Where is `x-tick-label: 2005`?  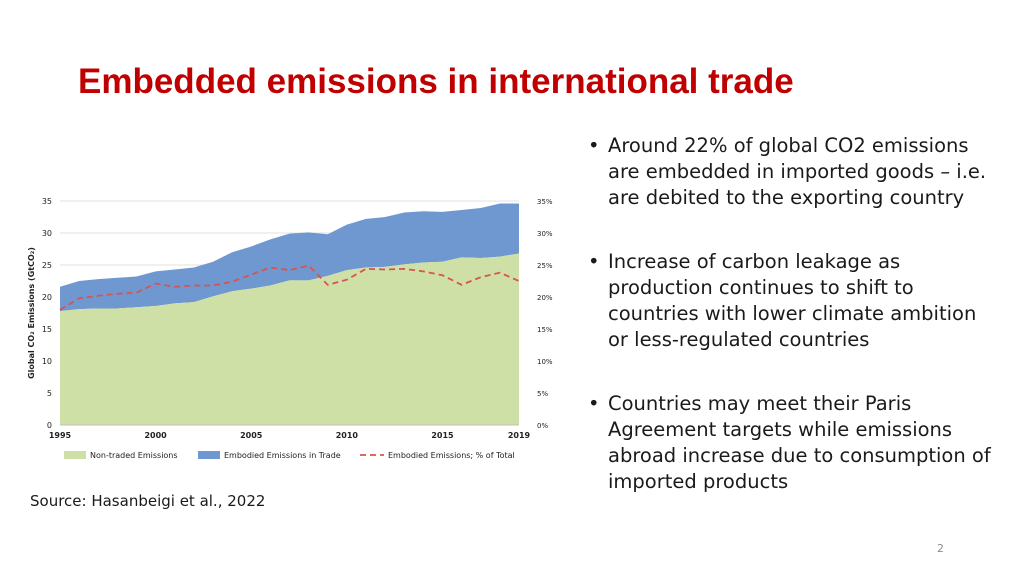 x-tick-label: 2005 is located at coordinates (251, 435).